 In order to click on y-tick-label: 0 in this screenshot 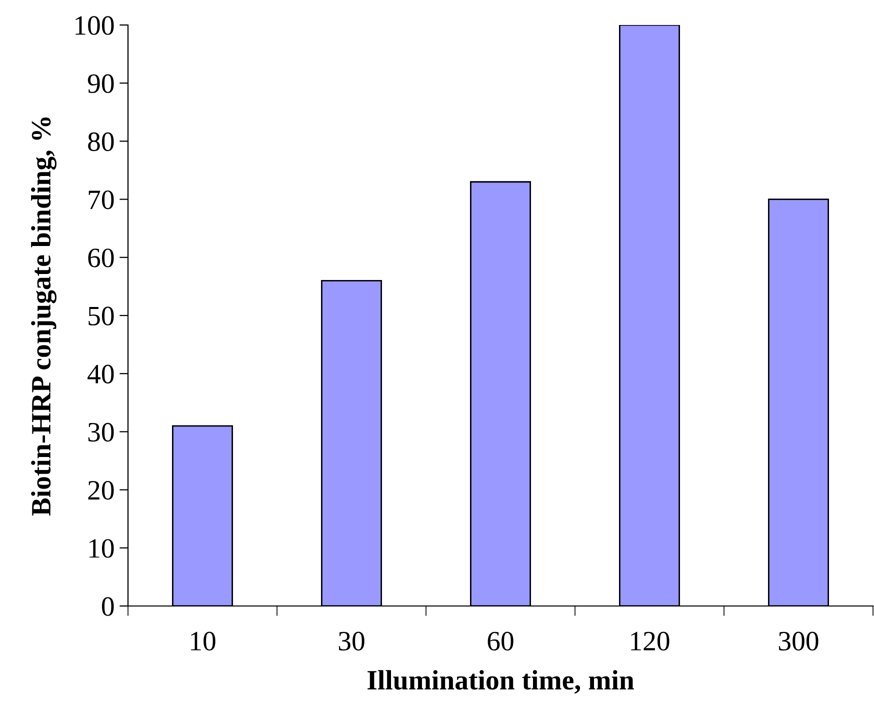, I will do `click(108, 606)`.